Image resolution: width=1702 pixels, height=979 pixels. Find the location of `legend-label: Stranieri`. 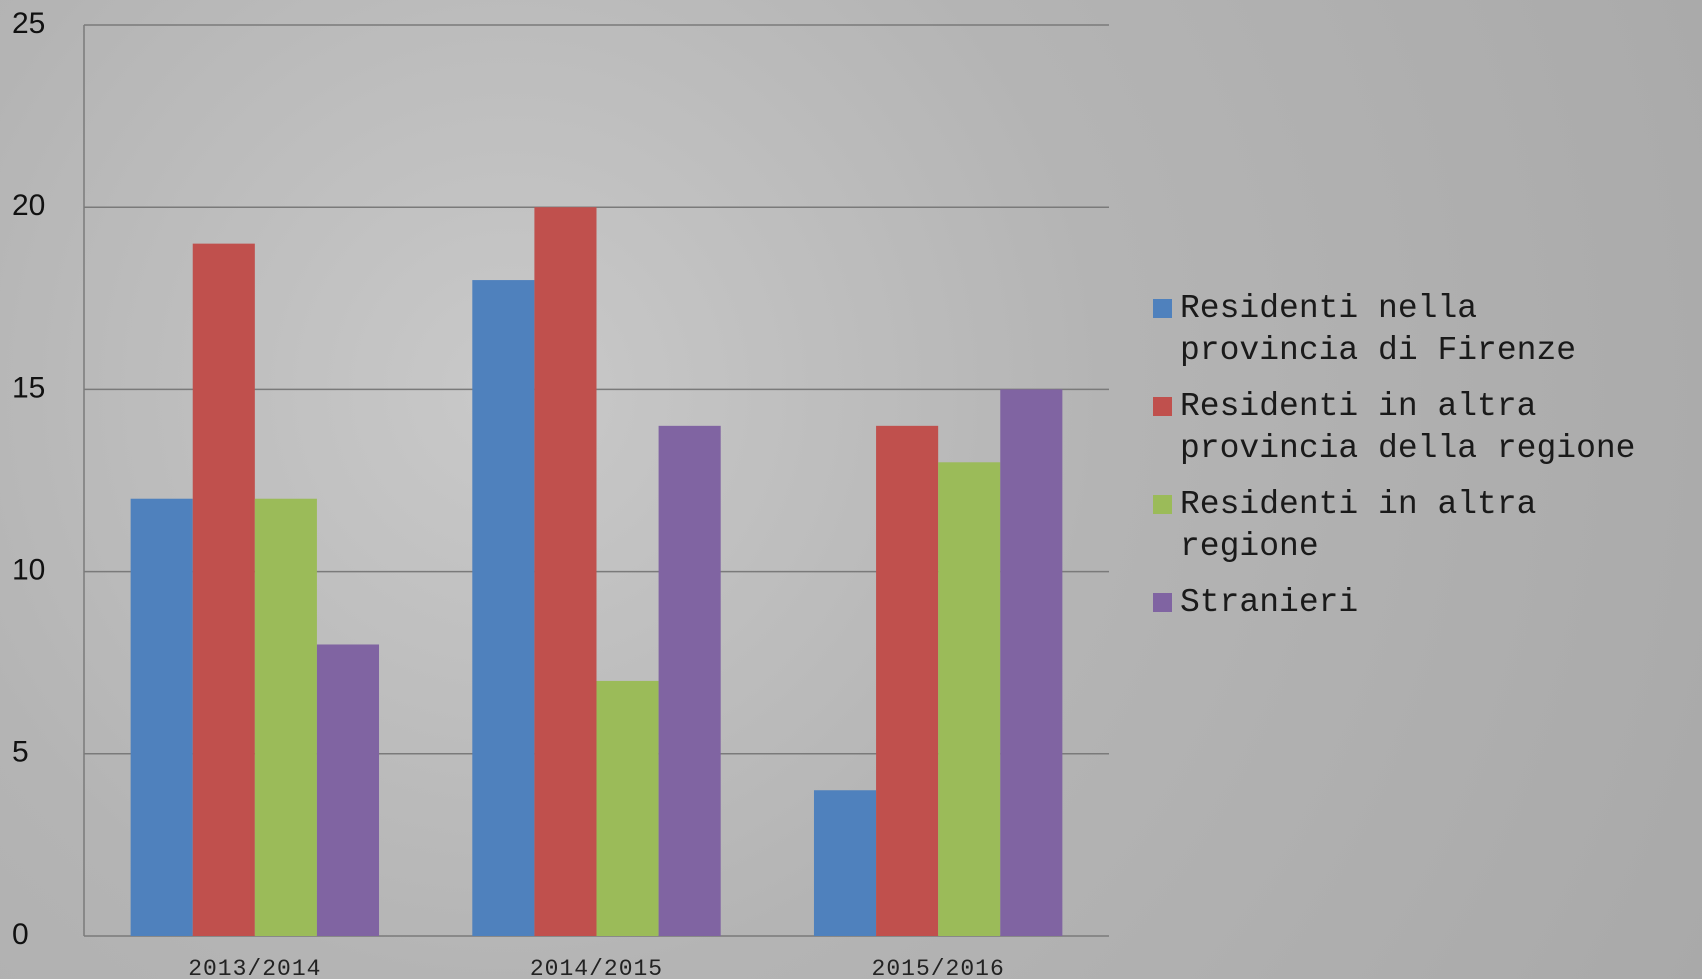

legend-label: Stranieri is located at coordinates (1269, 602).